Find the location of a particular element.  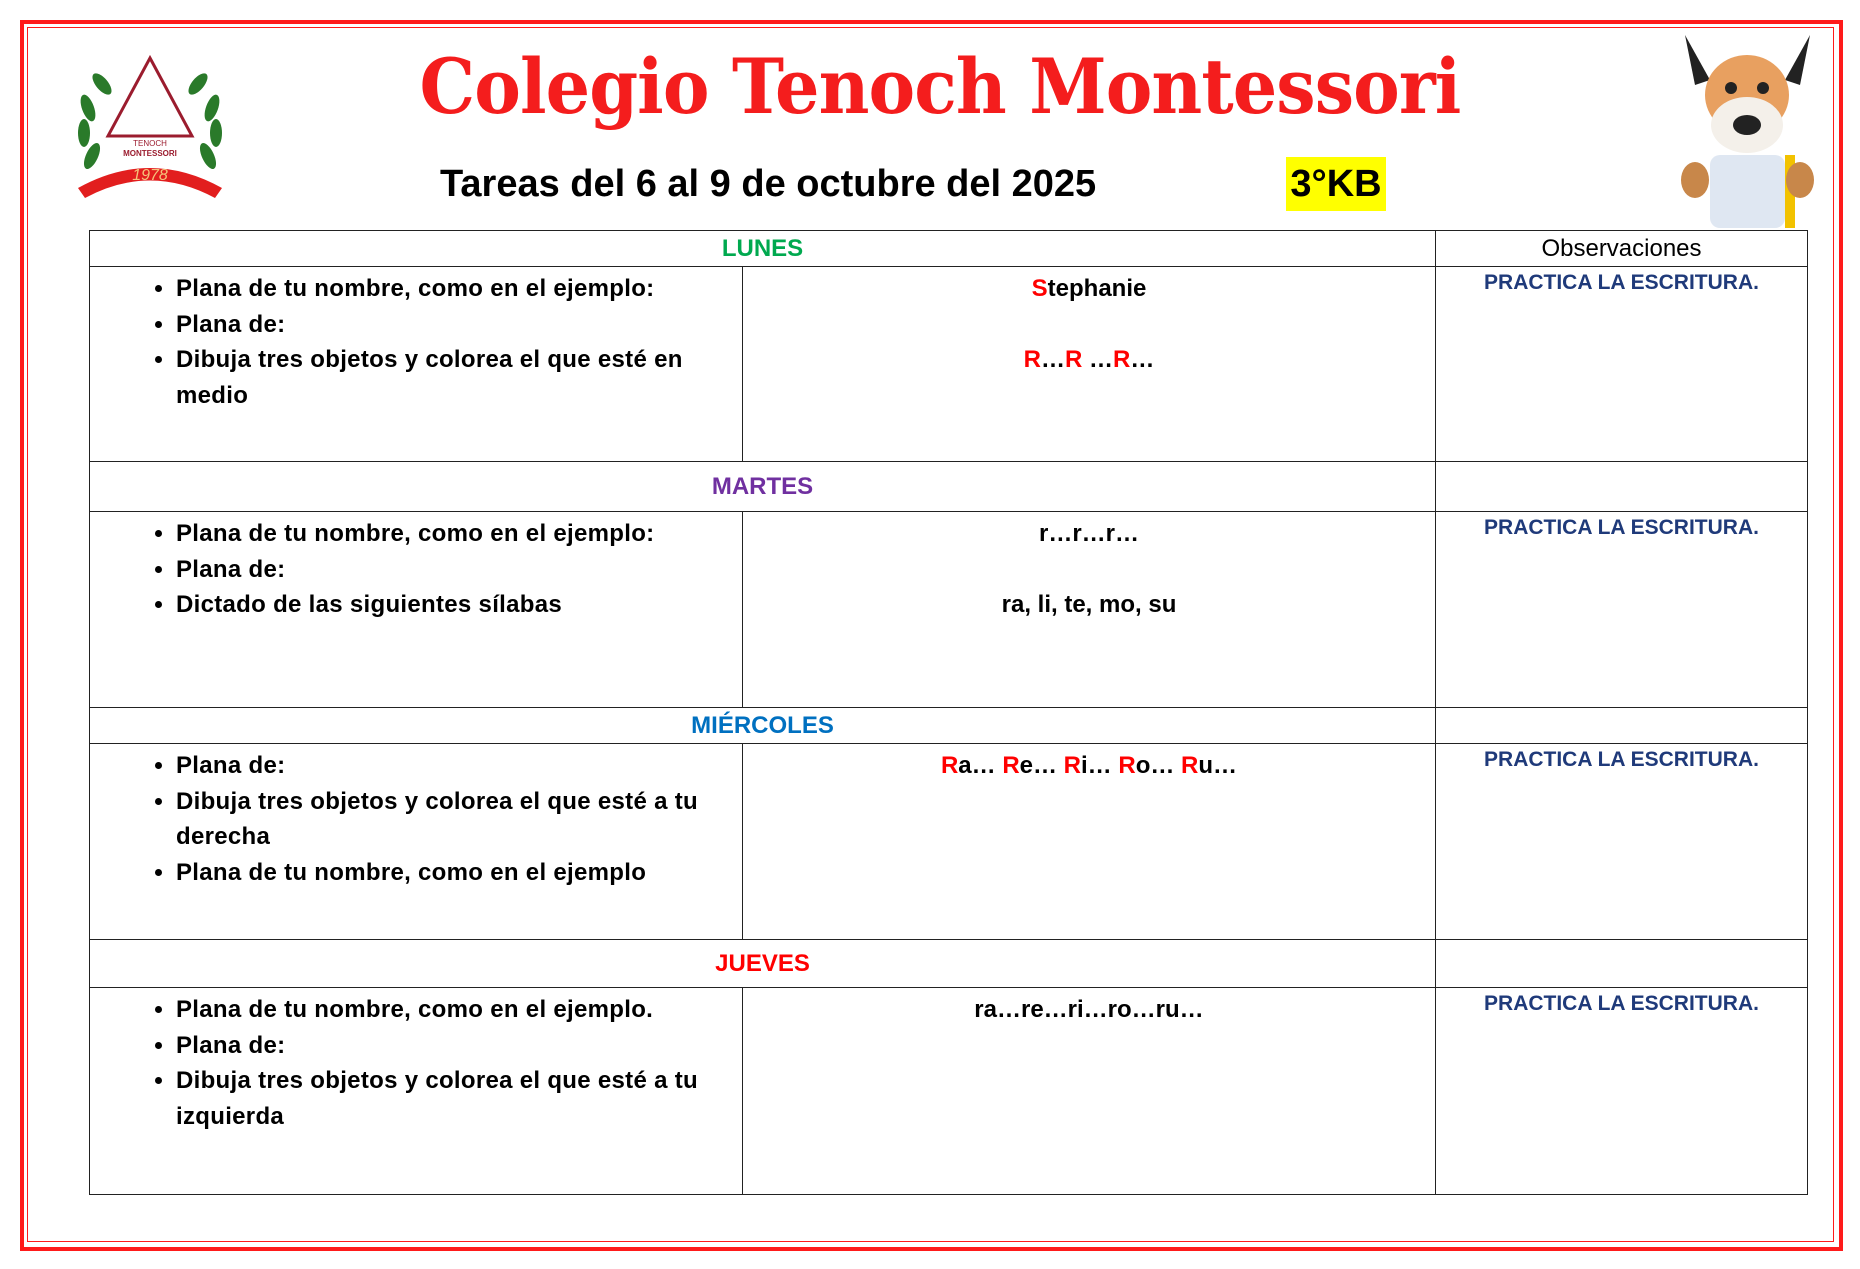

day-name: JUEVES is located at coordinates (762, 963).